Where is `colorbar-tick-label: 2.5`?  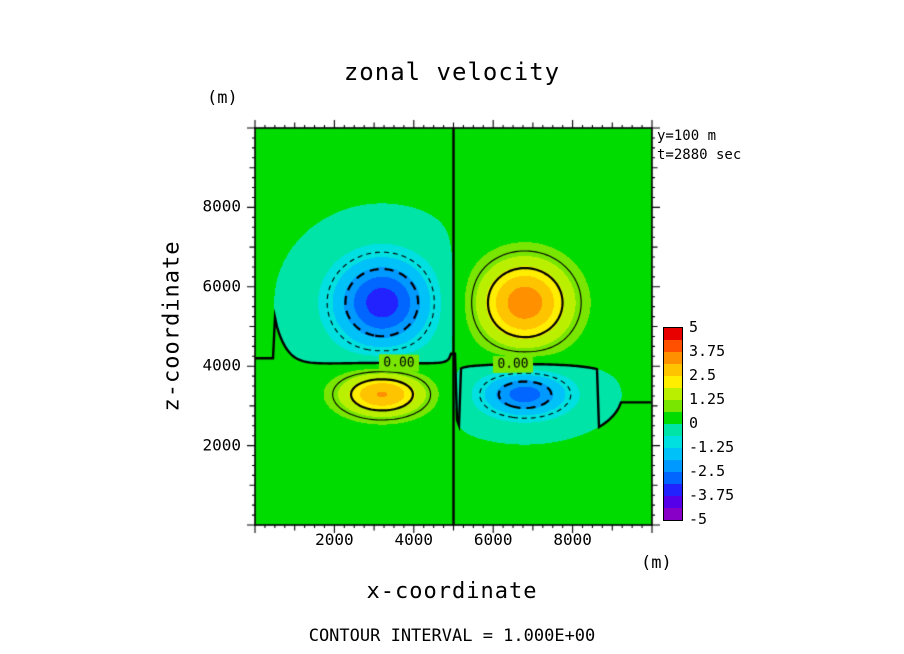 colorbar-tick-label: 2.5 is located at coordinates (703, 375).